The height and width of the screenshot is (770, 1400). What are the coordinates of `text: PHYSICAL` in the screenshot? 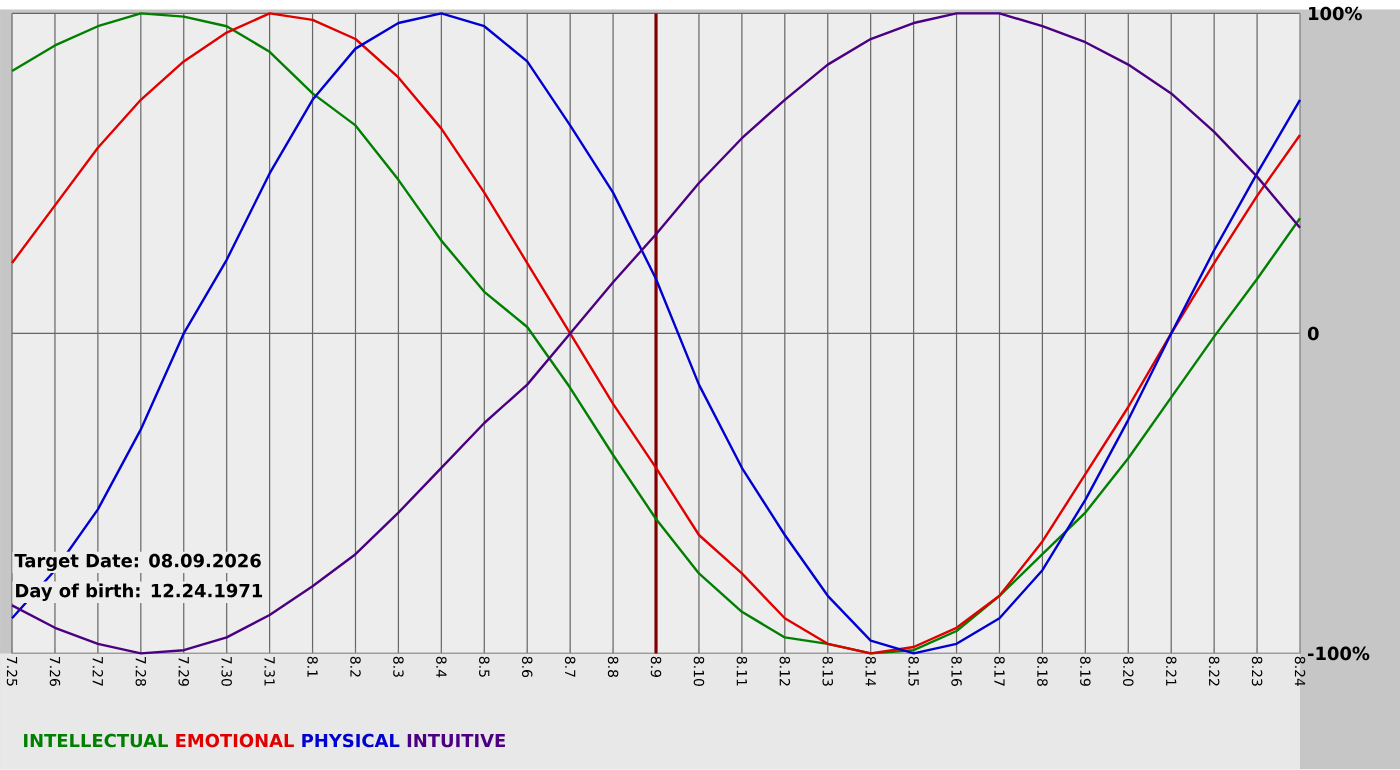 It's located at (351, 741).